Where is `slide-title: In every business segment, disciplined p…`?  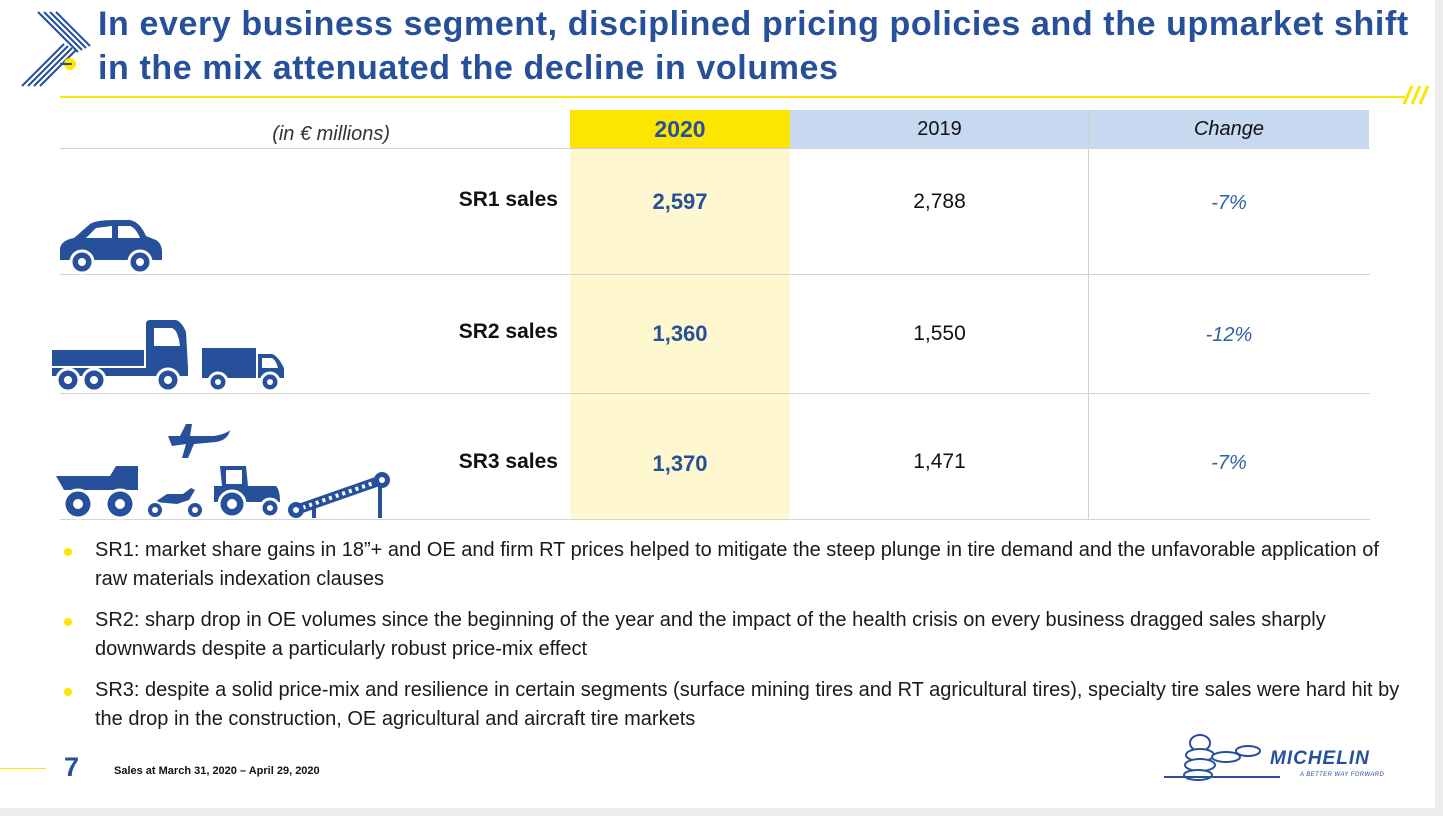 slide-title: In every business segment, disciplined p… is located at coordinates (753, 46).